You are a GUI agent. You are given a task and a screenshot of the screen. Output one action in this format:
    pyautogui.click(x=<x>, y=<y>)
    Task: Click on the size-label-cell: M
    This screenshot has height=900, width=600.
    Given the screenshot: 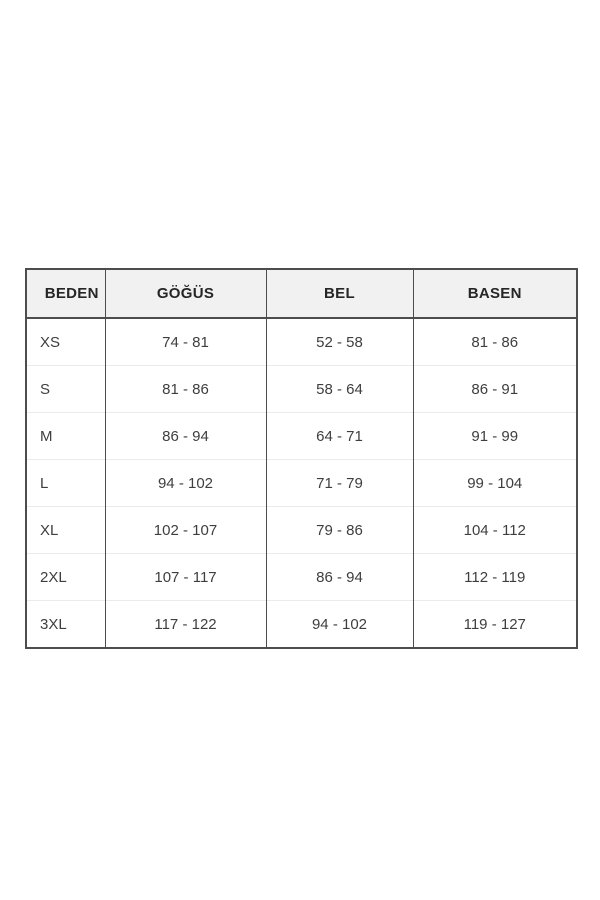 What is the action you would take?
    pyautogui.click(x=65, y=436)
    